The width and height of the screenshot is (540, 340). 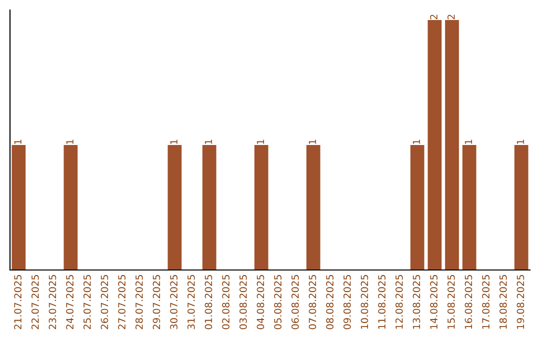 What do you see at coordinates (416, 302) in the screenshot?
I see `x-tick-label: 13.08.2025` at bounding box center [416, 302].